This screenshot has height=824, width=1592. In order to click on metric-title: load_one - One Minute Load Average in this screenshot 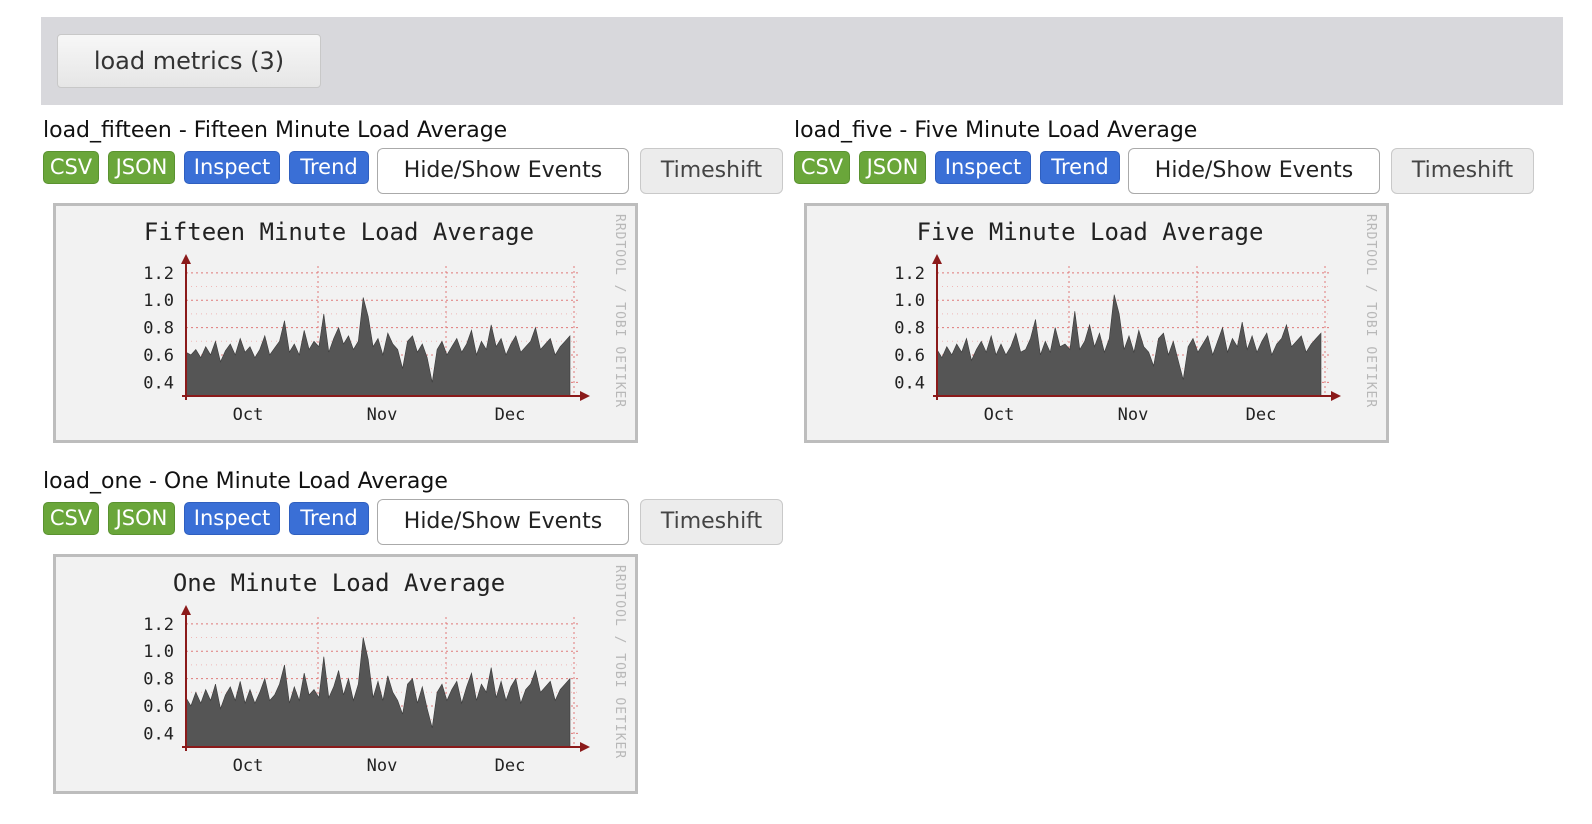, I will do `click(245, 481)`.